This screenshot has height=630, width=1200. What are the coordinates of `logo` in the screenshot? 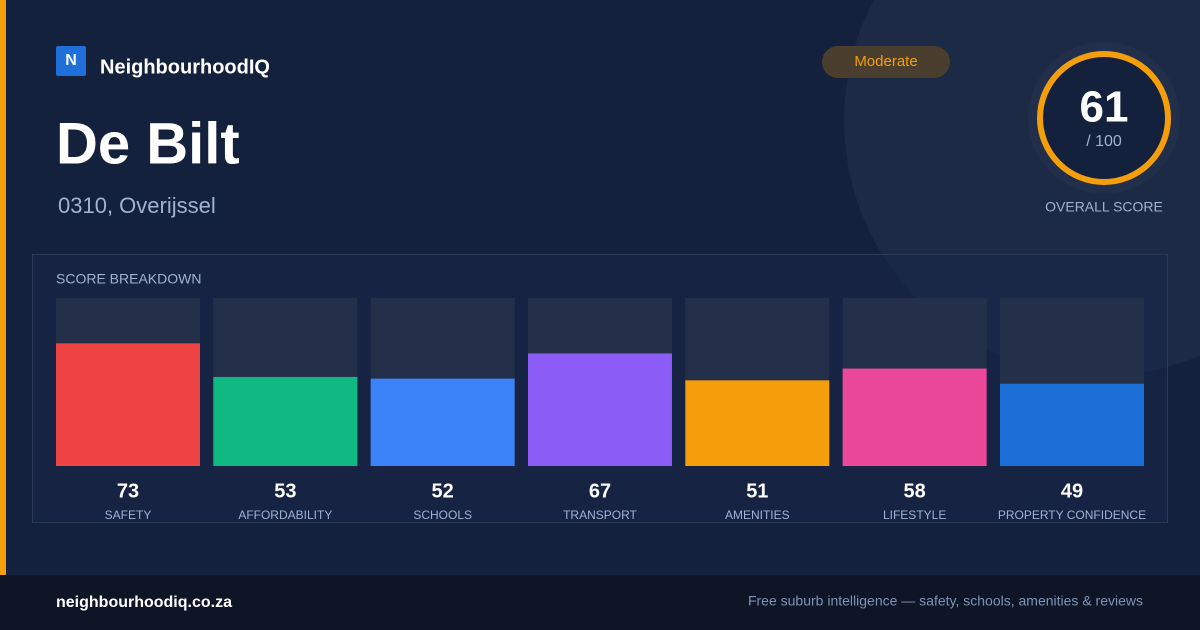 It's located at (71, 61).